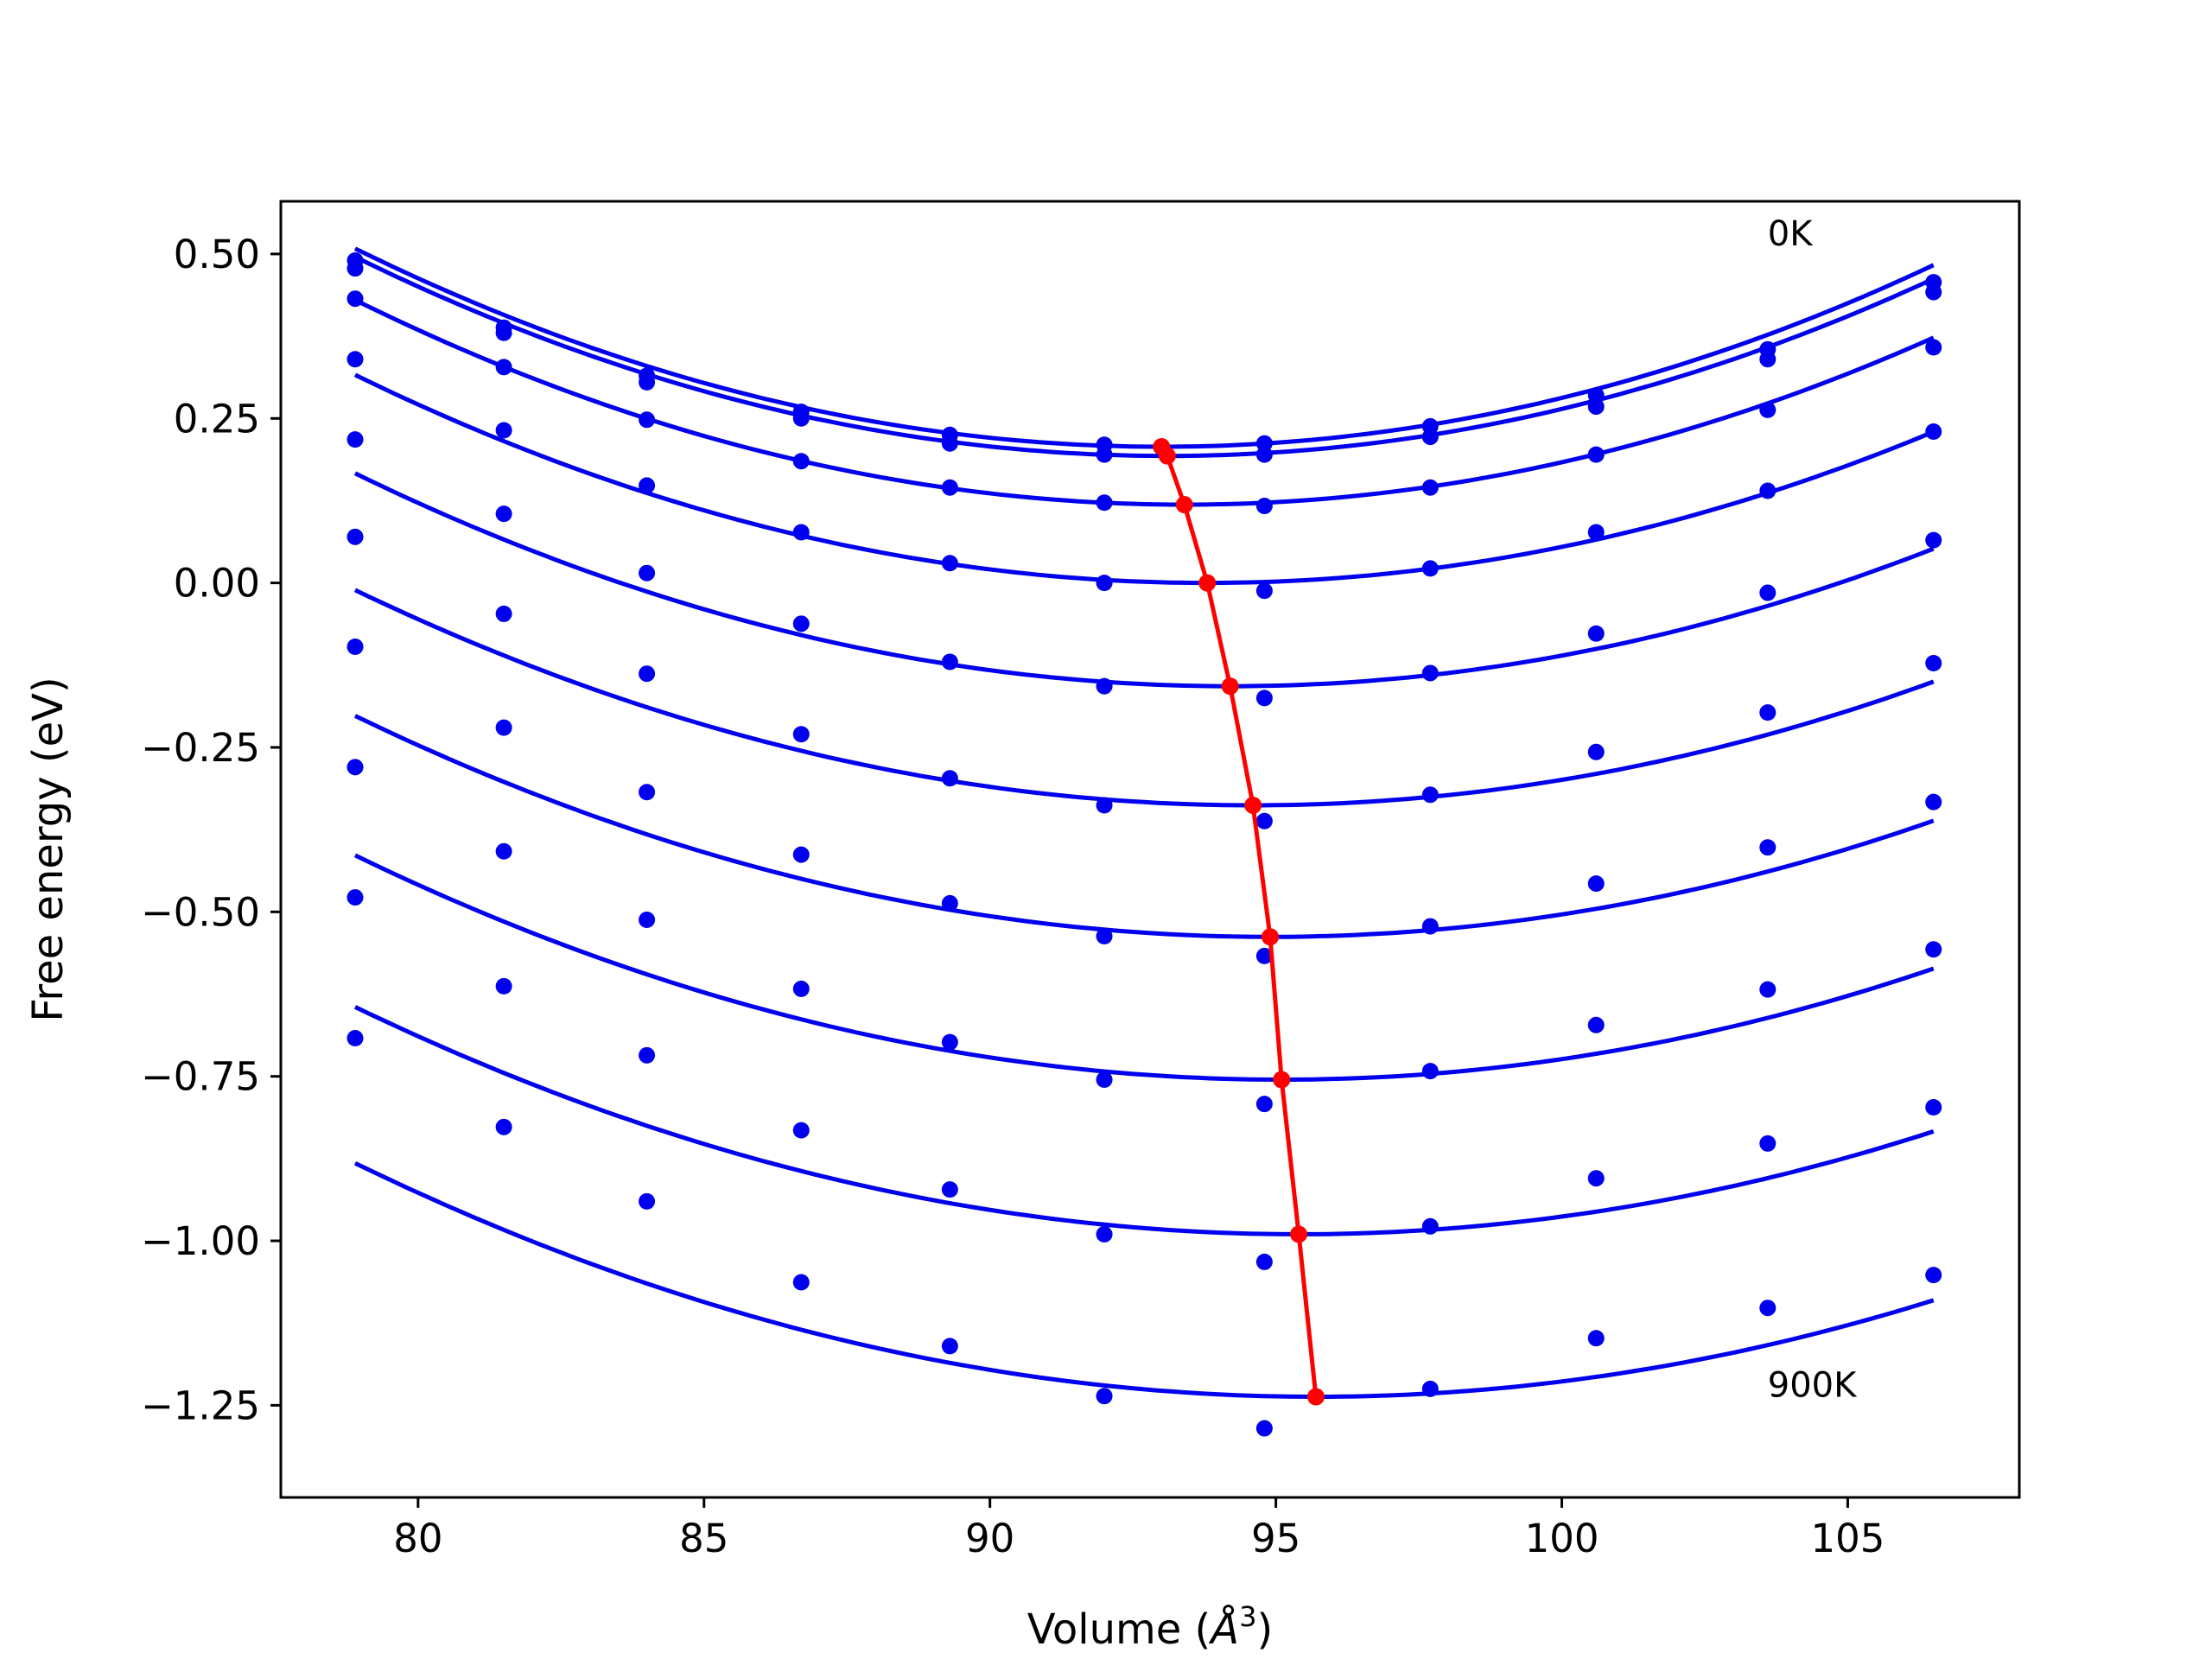 The width and height of the screenshot is (2212, 1659). I want to click on x-tick-label: 90, so click(990, 1538).